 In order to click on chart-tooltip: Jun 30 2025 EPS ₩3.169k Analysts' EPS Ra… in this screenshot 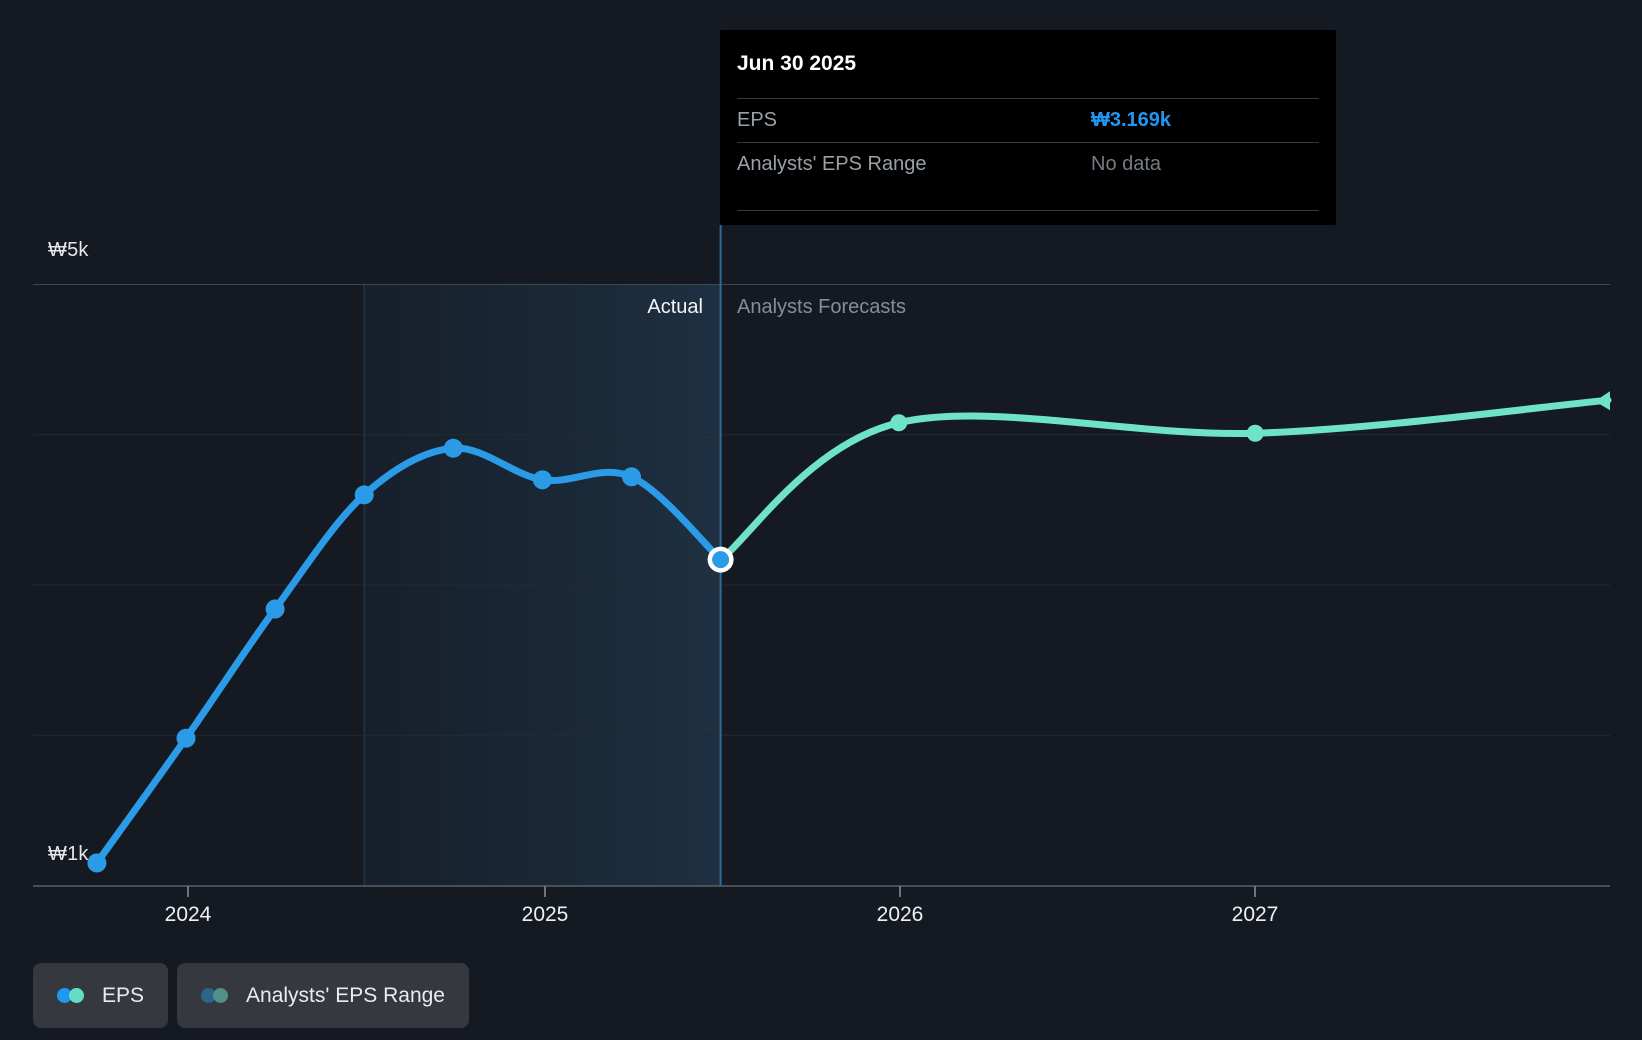, I will do `click(1028, 127)`.